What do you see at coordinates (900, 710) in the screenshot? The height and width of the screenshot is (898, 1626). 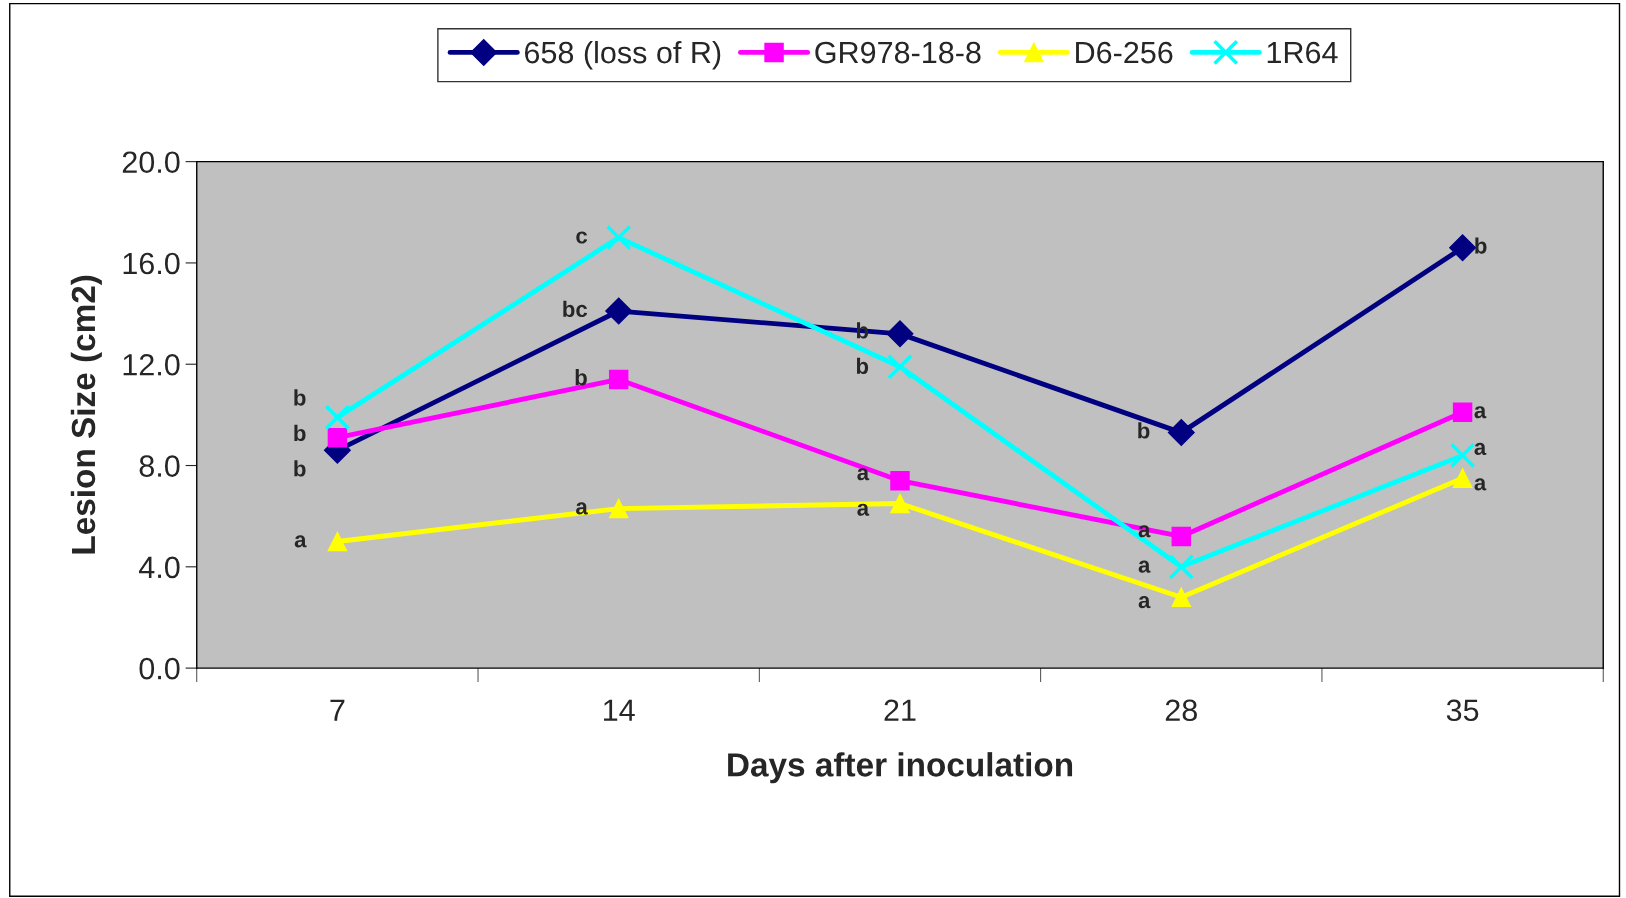 I see `x-tick-label: 21` at bounding box center [900, 710].